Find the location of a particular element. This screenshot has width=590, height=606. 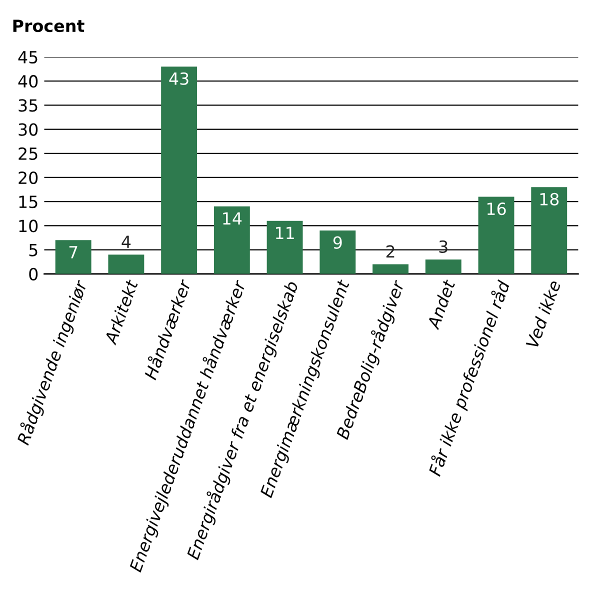

data-label: 16 is located at coordinates (496, 209).